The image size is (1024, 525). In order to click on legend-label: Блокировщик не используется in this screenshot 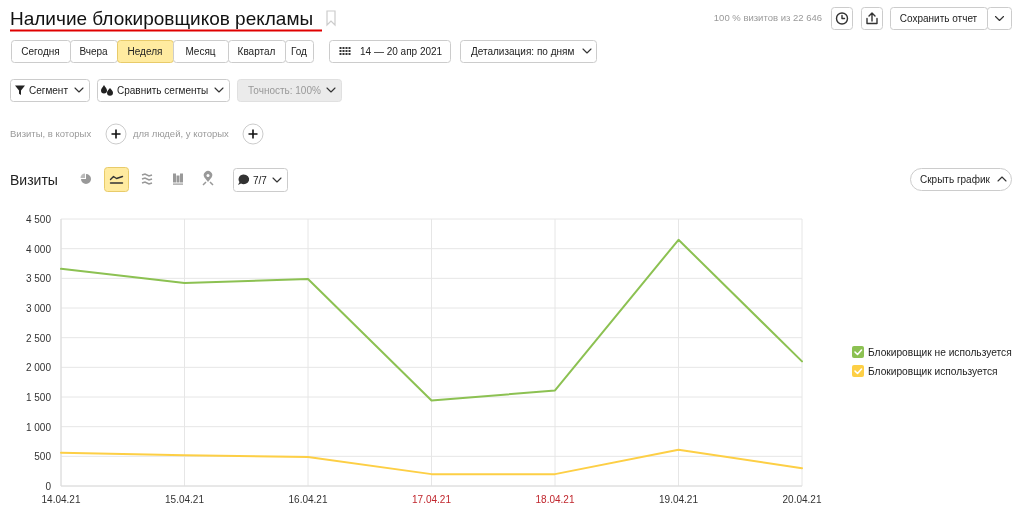, I will do `click(940, 352)`.